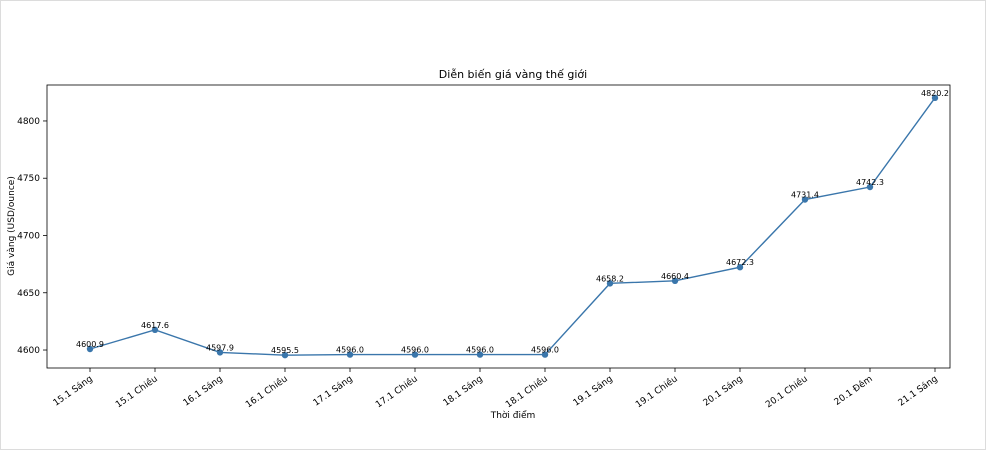  Describe the element at coordinates (787, 391) in the screenshot. I see `x-tick-label: 20.1 Chiều` at that location.